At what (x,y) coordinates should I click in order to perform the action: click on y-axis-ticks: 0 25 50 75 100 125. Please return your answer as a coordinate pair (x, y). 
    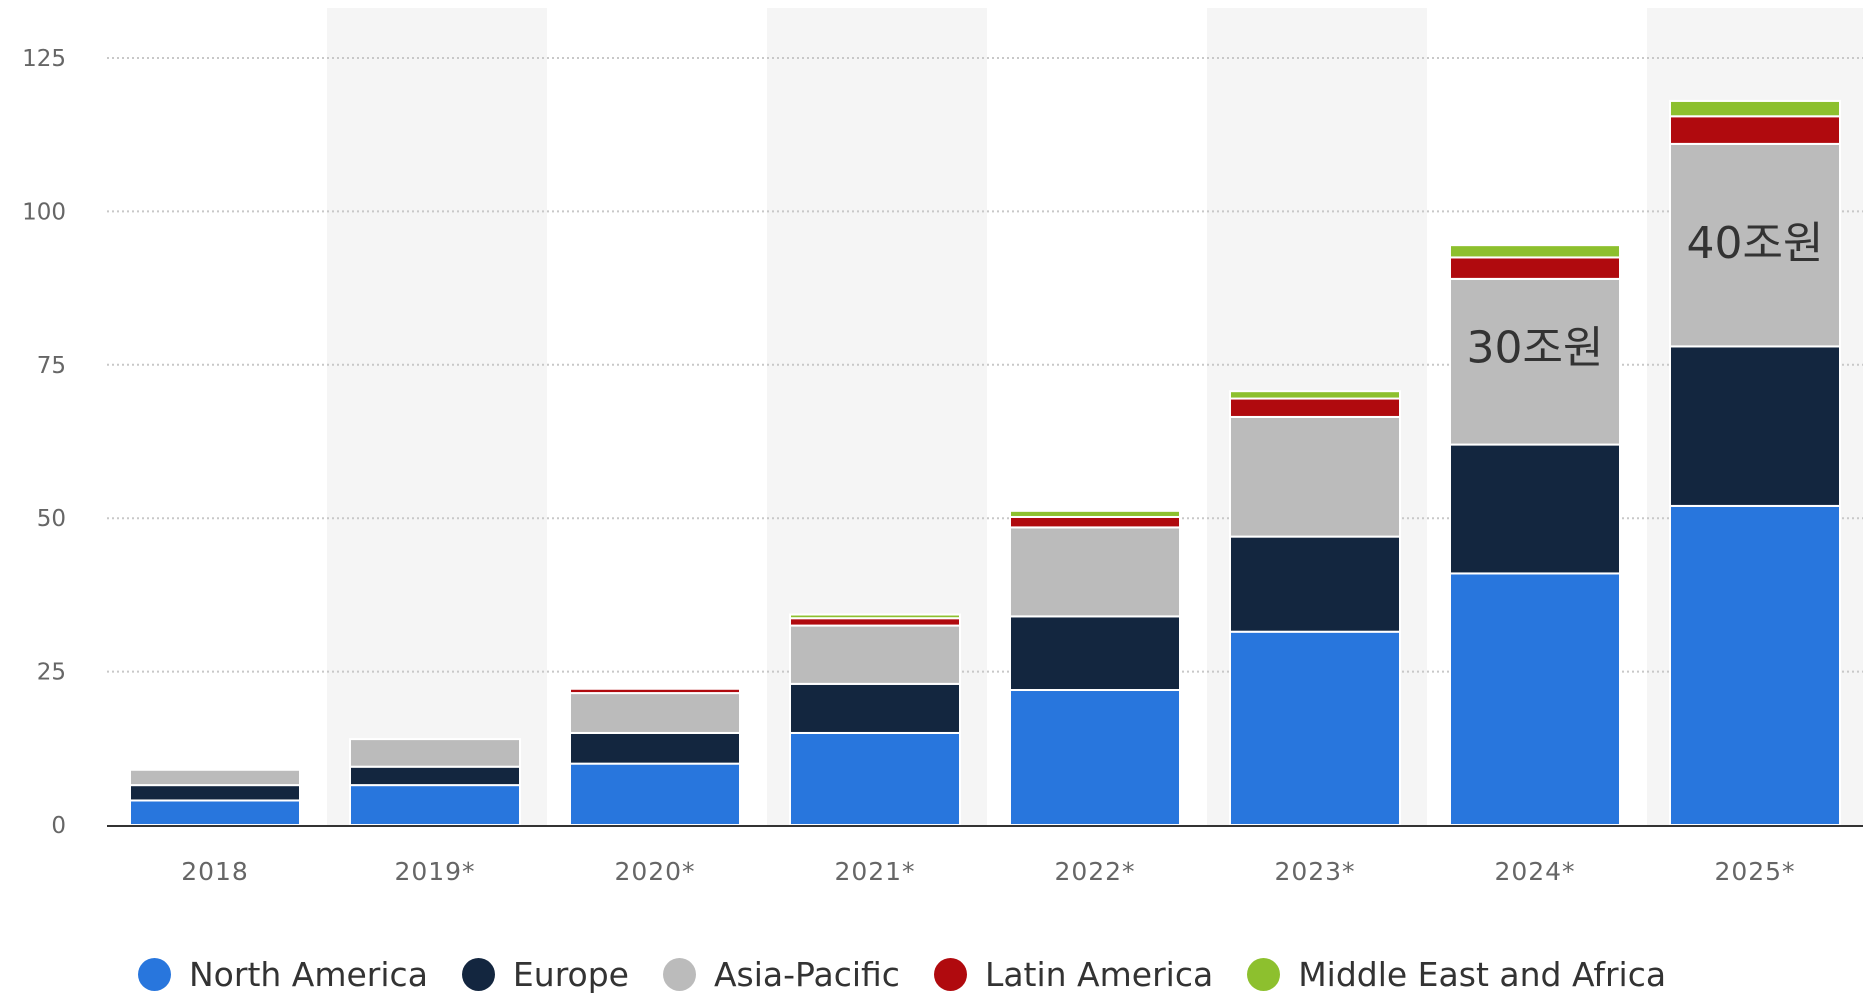
    Looking at the image, I should click on (44, 442).